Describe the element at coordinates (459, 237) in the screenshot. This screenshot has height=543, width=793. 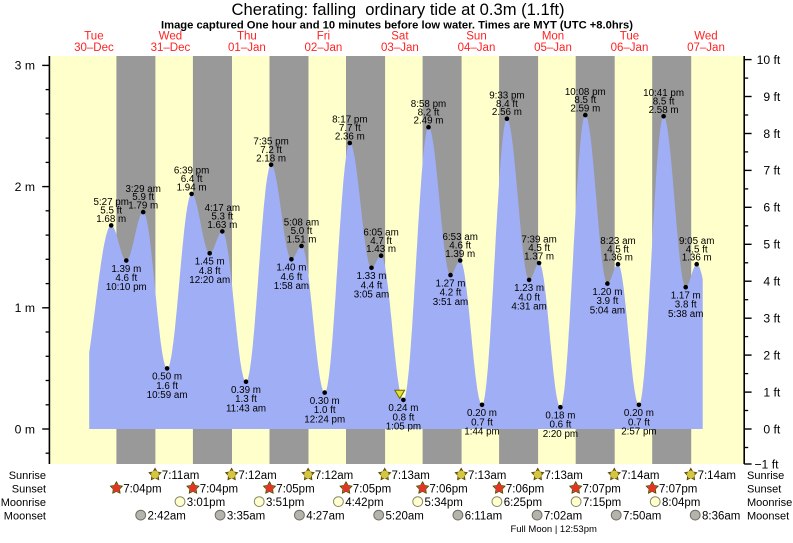
I see `svg-text: 6:53 am` at that location.